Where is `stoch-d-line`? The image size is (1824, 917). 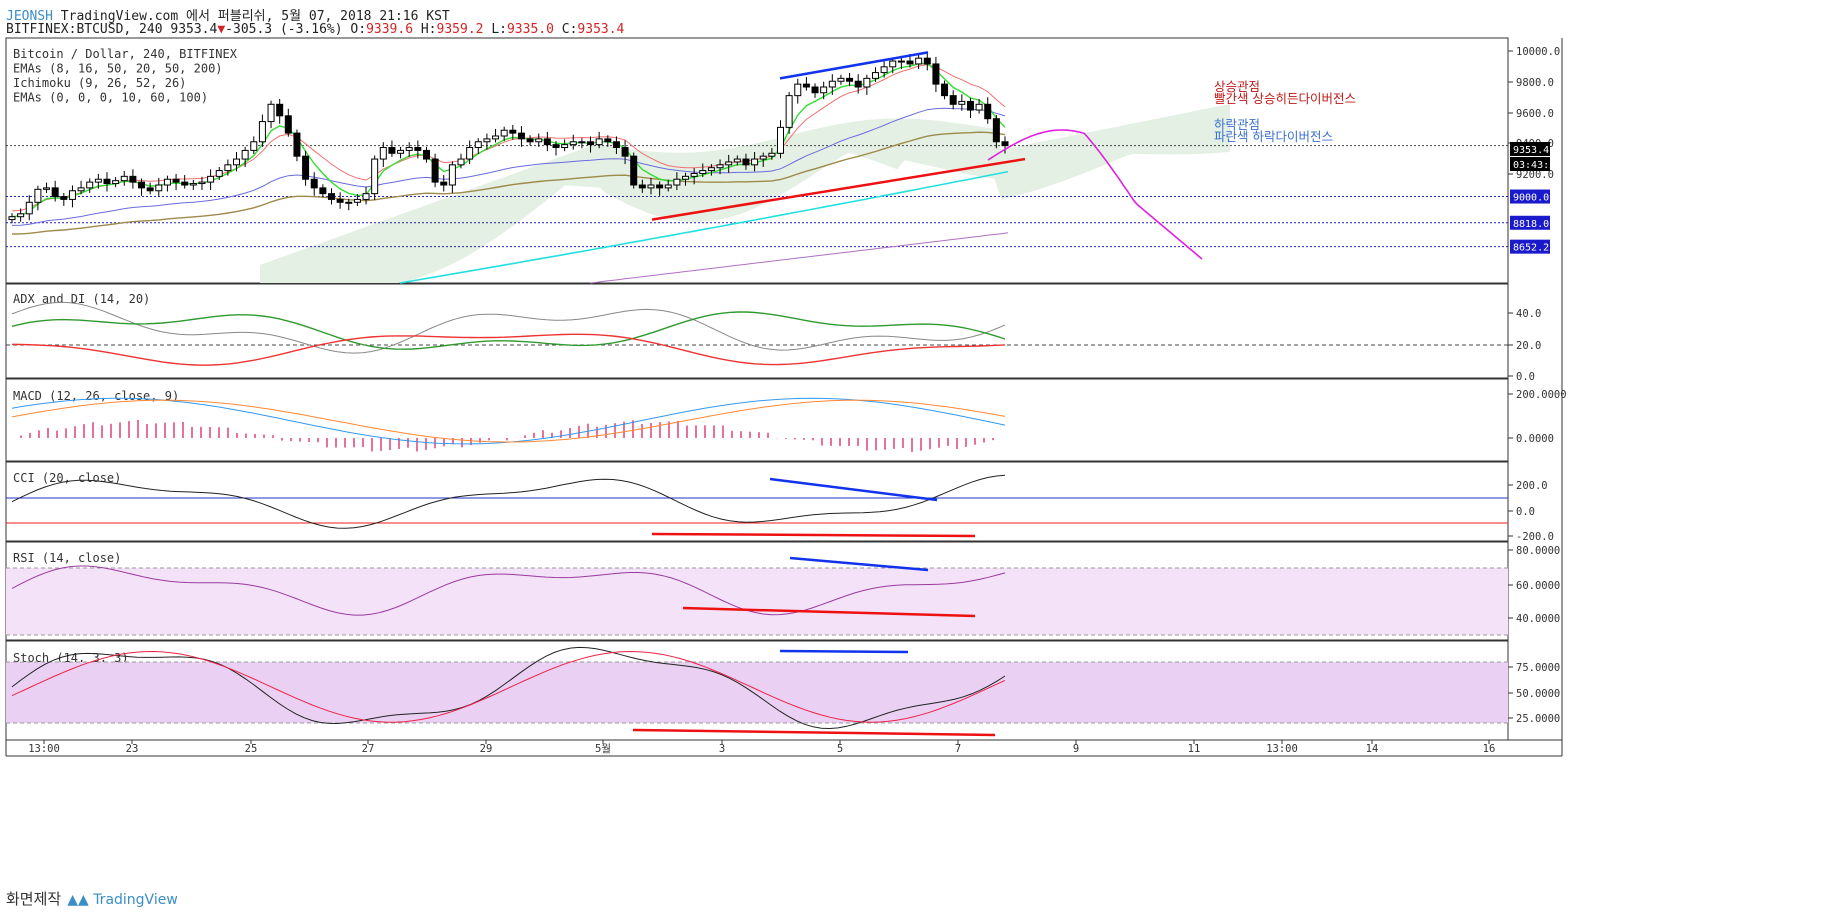
stoch-d-line is located at coordinates (508, 686).